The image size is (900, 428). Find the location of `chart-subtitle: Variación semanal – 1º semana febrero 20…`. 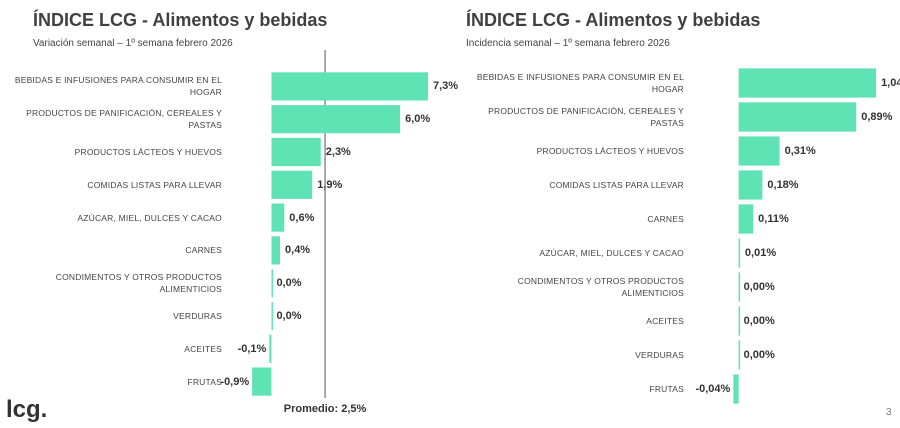

chart-subtitle: Variación semanal – 1º semana febrero 20… is located at coordinates (133, 43).